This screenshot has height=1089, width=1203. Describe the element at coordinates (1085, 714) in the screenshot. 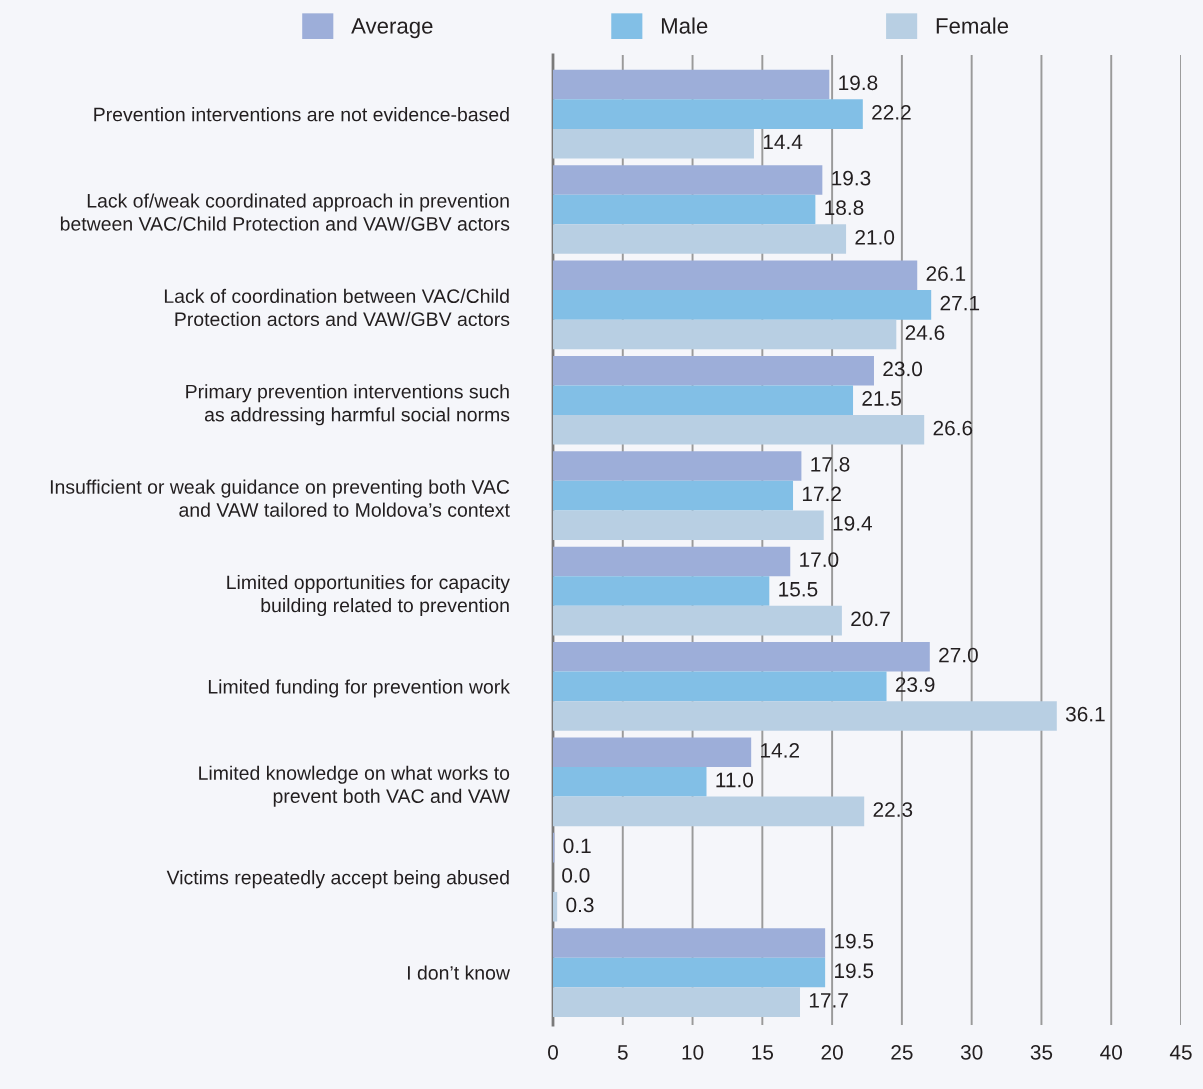

I see `data-label: 36.1` at that location.